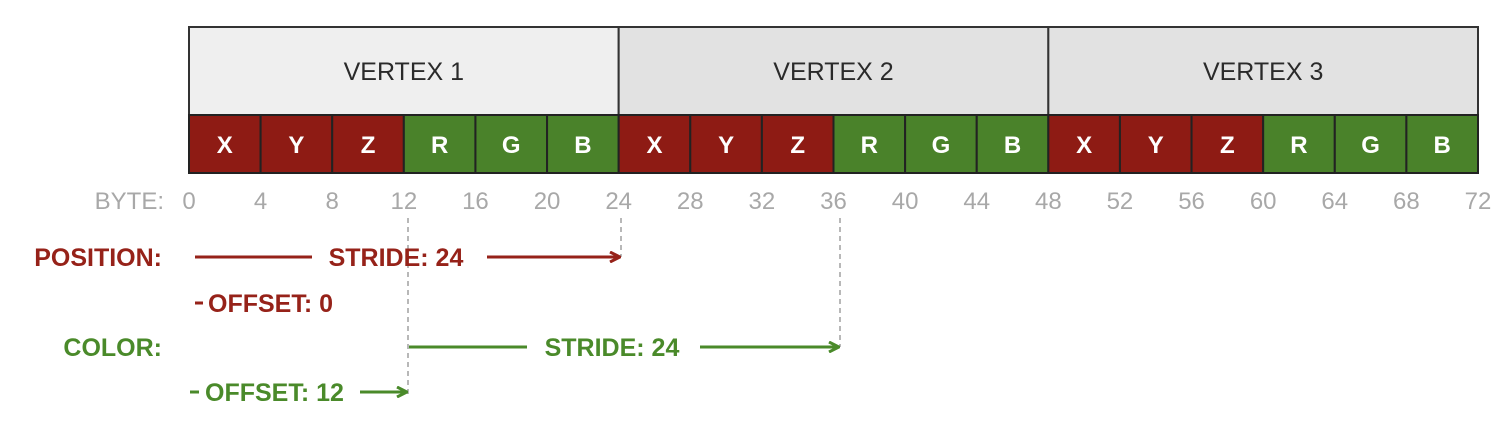 This screenshot has height=440, width=1510. What do you see at coordinates (833, 201) in the screenshot?
I see `byte-tick: 36` at bounding box center [833, 201].